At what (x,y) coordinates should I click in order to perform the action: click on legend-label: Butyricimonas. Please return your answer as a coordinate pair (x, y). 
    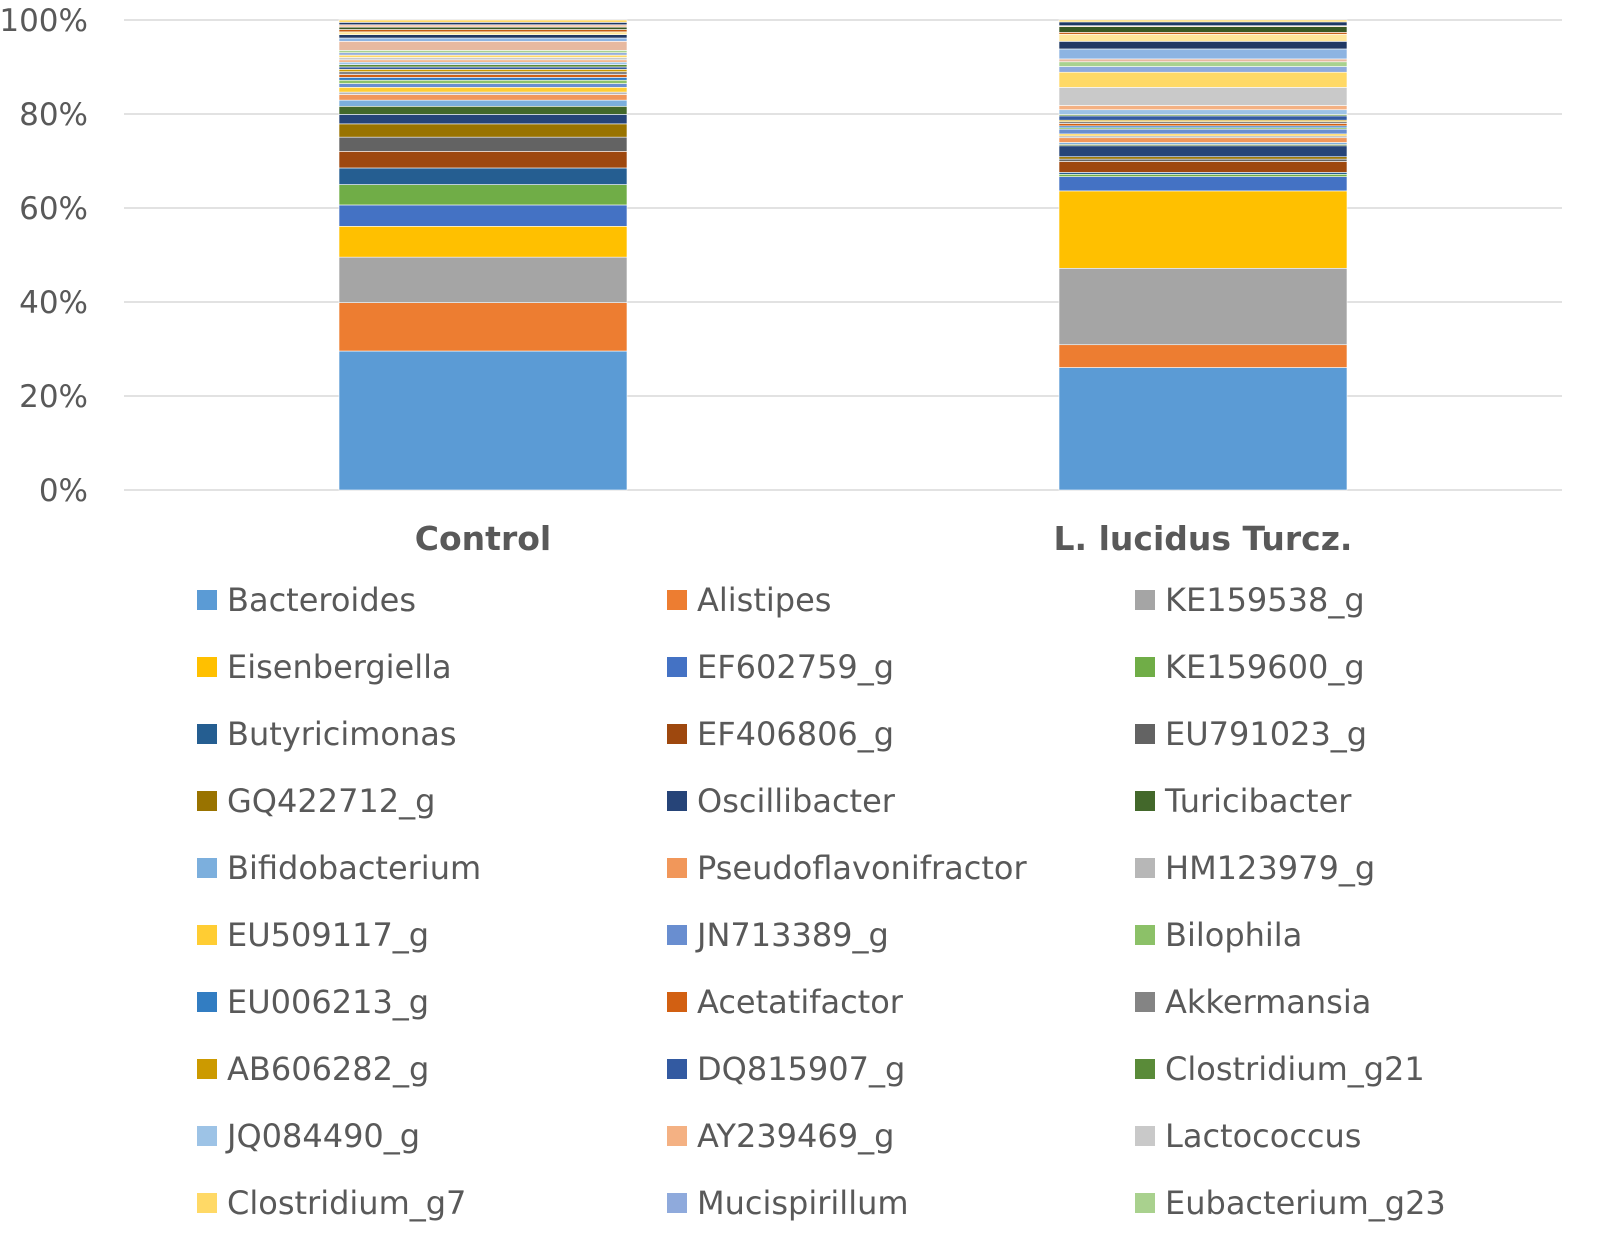
    Looking at the image, I should click on (342, 734).